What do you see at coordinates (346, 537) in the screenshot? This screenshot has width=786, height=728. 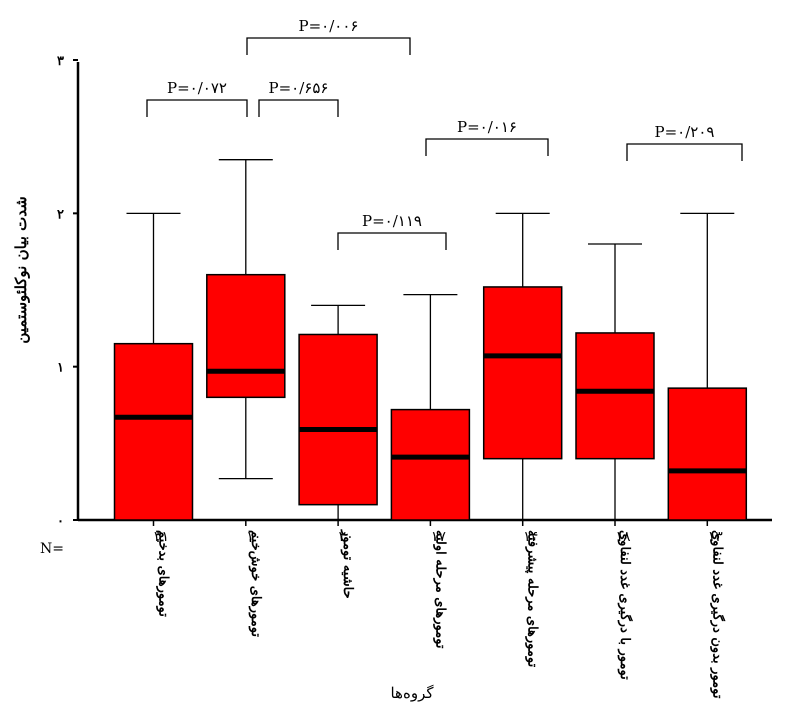 I see `n-count: ۲۰` at bounding box center [346, 537].